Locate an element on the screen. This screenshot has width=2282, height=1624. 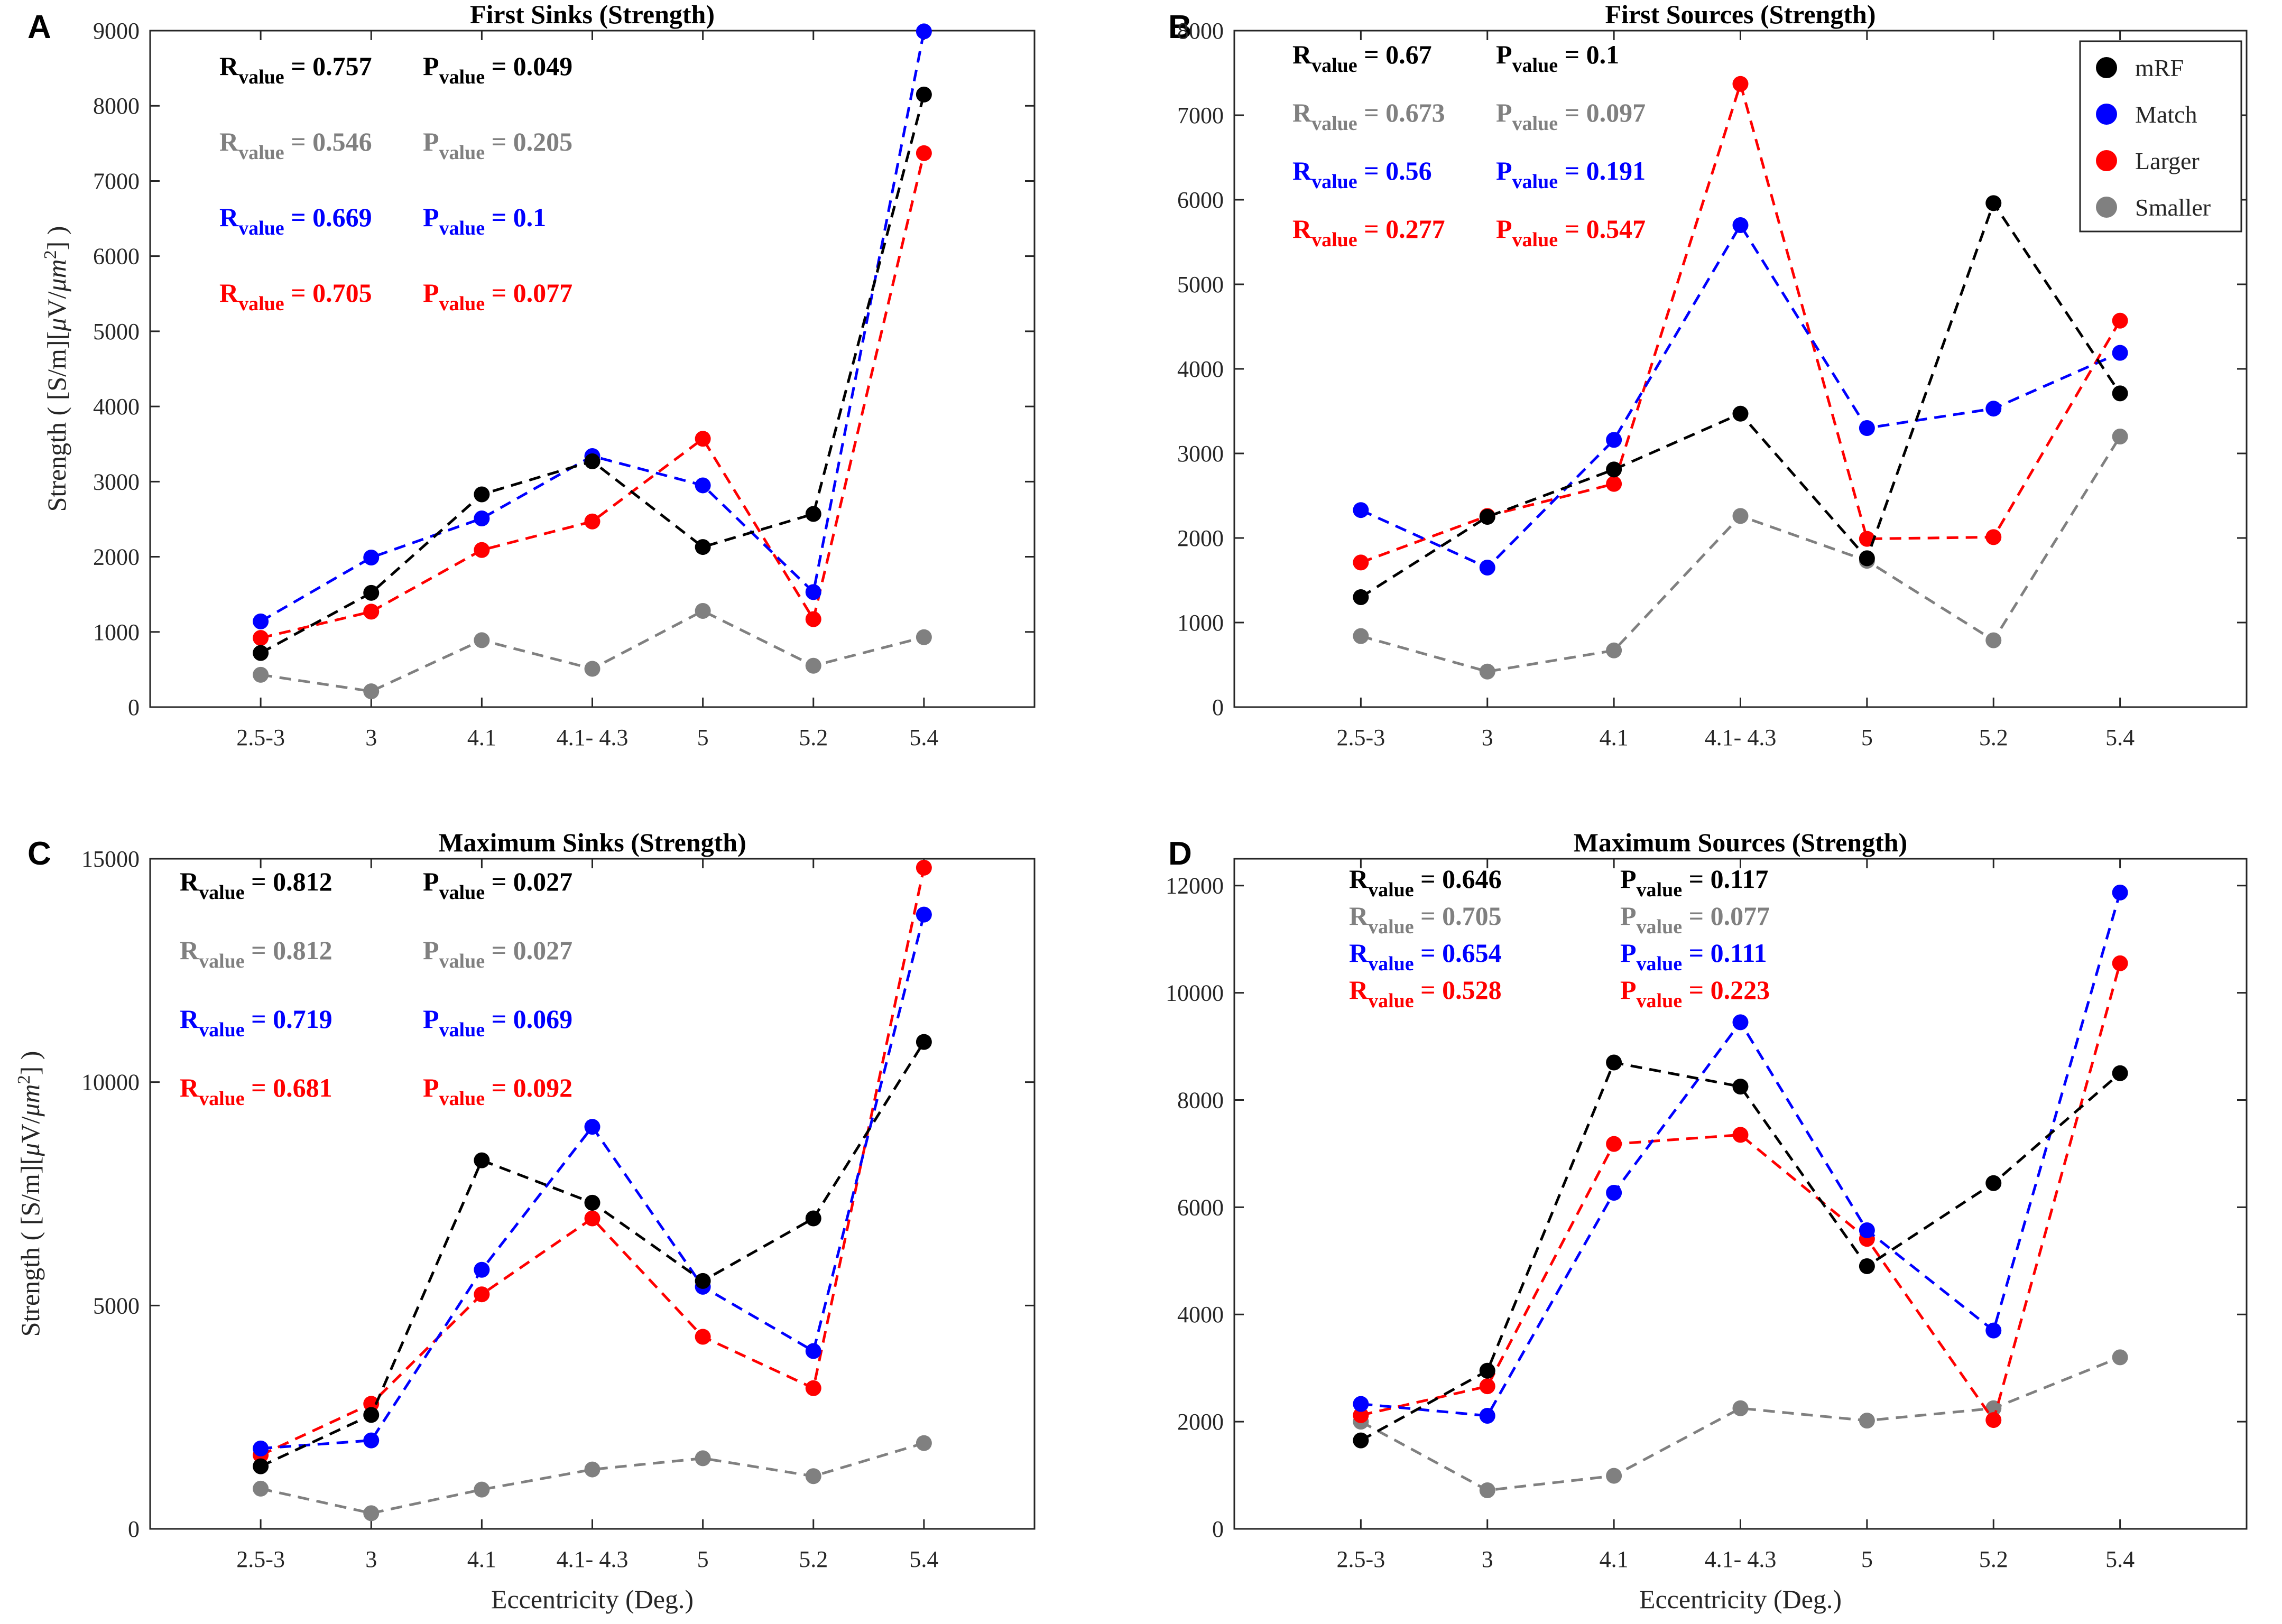
stat-part: P is located at coordinates (1504, 170).